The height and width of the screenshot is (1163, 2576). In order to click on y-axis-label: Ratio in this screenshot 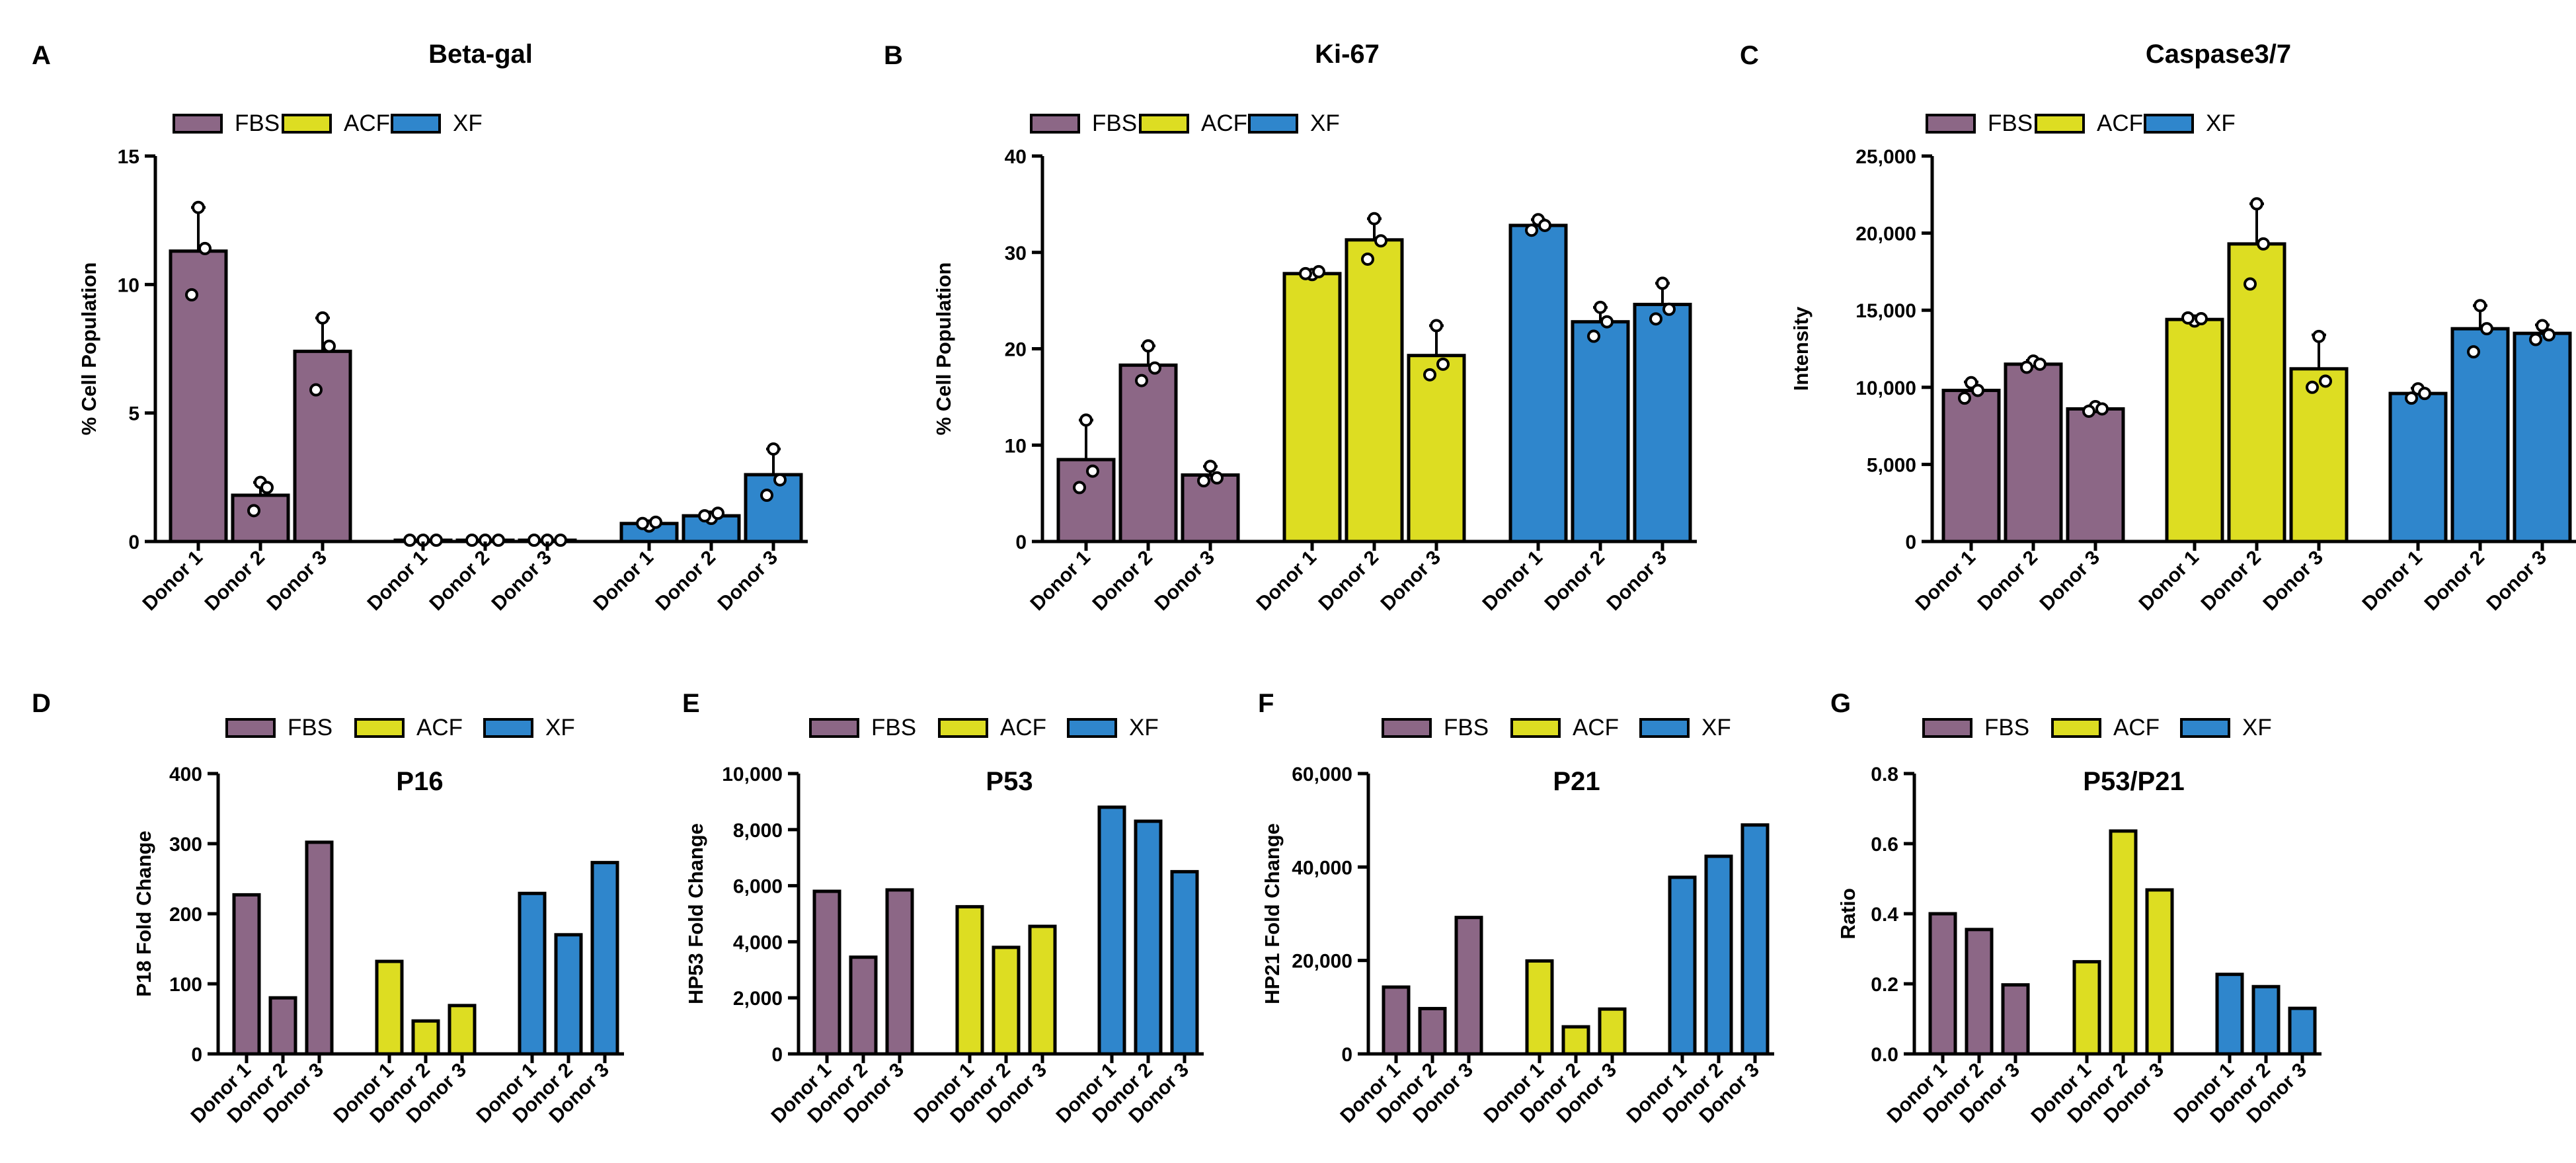, I will do `click(1847, 914)`.